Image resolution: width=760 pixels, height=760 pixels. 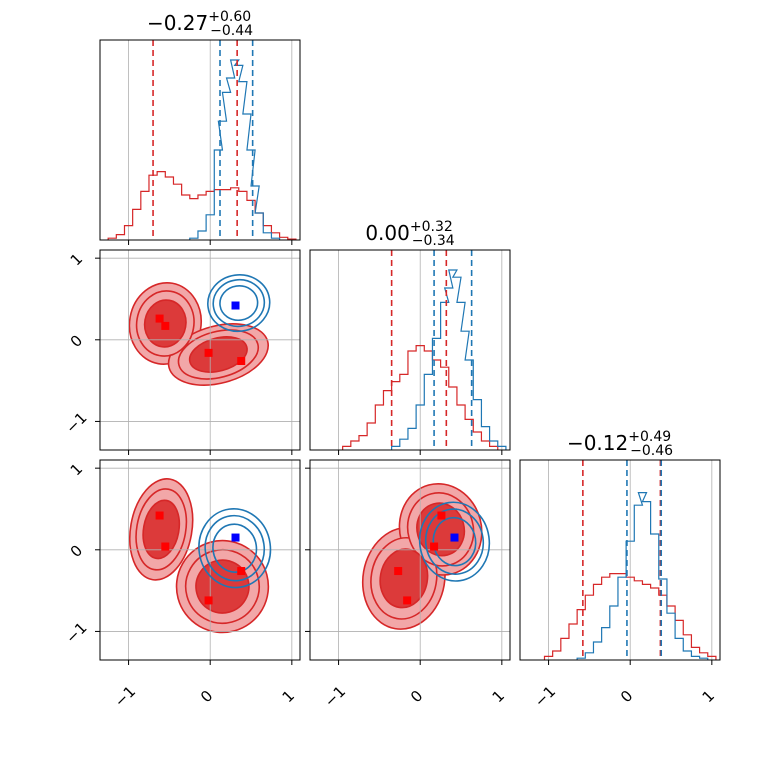 I want to click on y-tick-label-2: 1, so click(x=76, y=469).